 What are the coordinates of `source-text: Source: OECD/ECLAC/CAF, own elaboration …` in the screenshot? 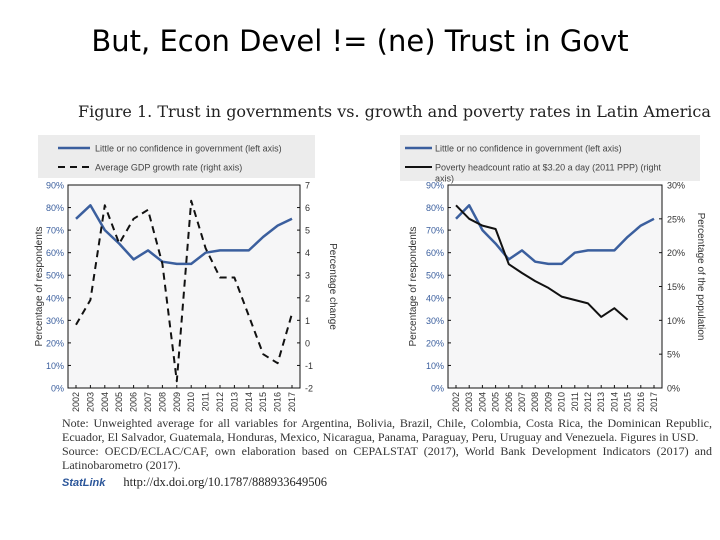 It's located at (387, 458).